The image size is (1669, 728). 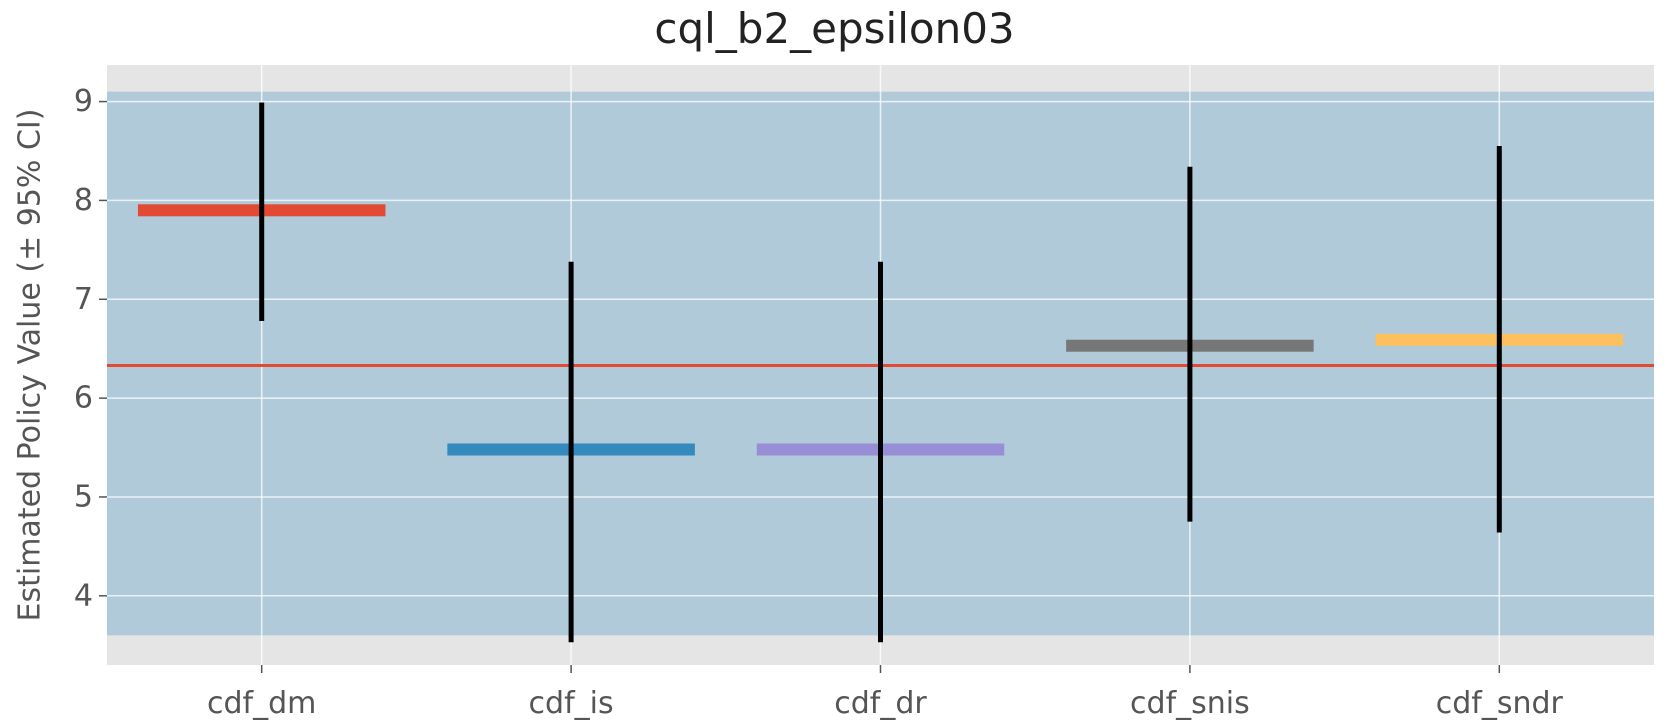 What do you see at coordinates (1190, 703) in the screenshot?
I see `x-tick-label: cdf_snis` at bounding box center [1190, 703].